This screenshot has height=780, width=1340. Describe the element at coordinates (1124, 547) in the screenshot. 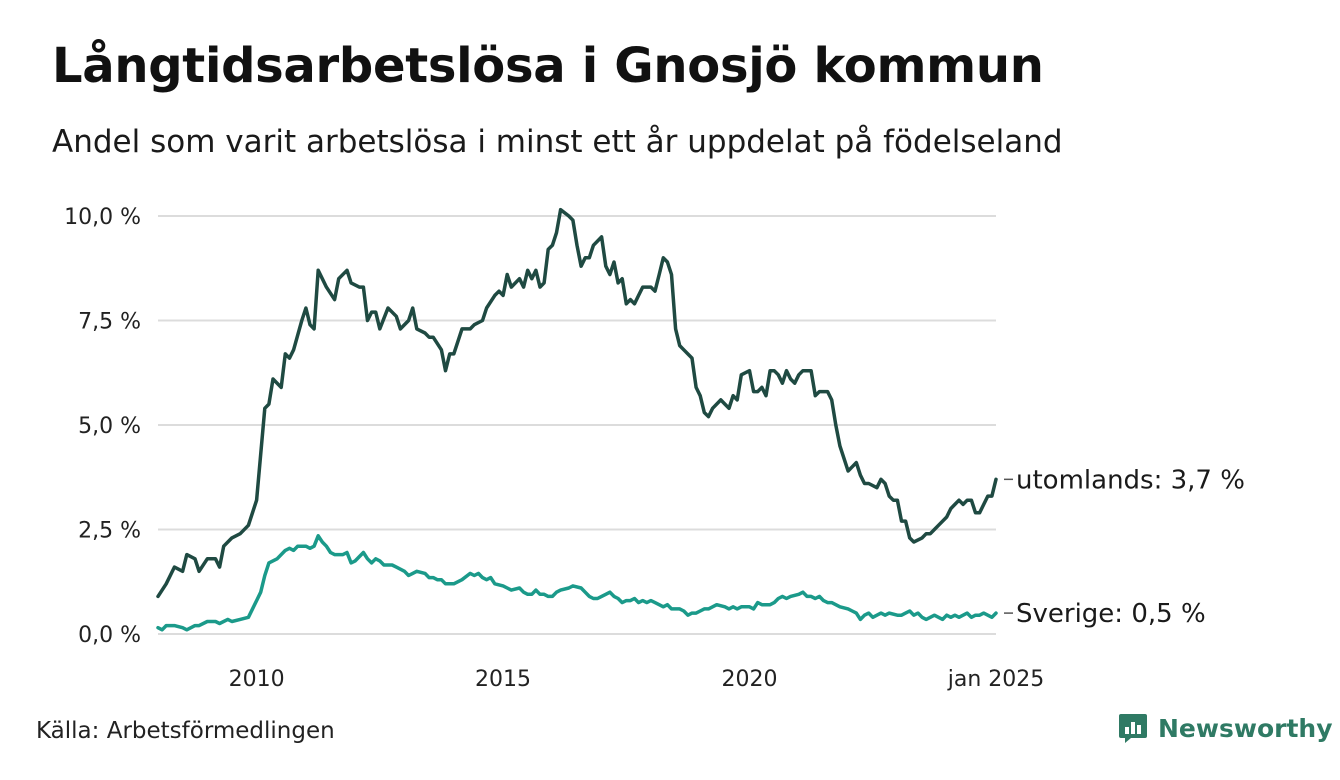

I see `series-end-labels: utomlands: 3,7 % Sverige: 0,5 %` at that location.